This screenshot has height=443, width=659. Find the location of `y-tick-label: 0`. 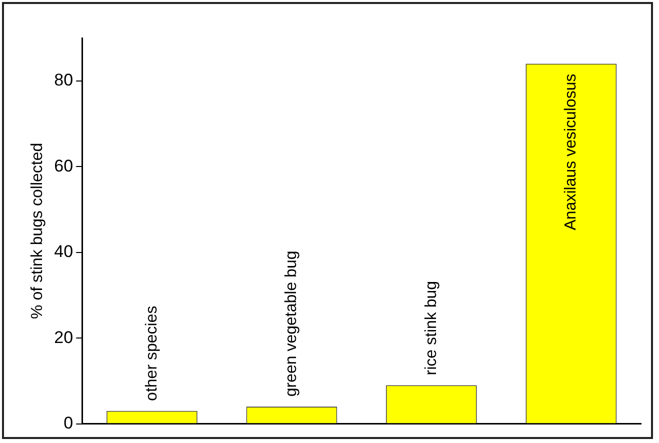

y-tick-label: 0 is located at coordinates (69, 422).